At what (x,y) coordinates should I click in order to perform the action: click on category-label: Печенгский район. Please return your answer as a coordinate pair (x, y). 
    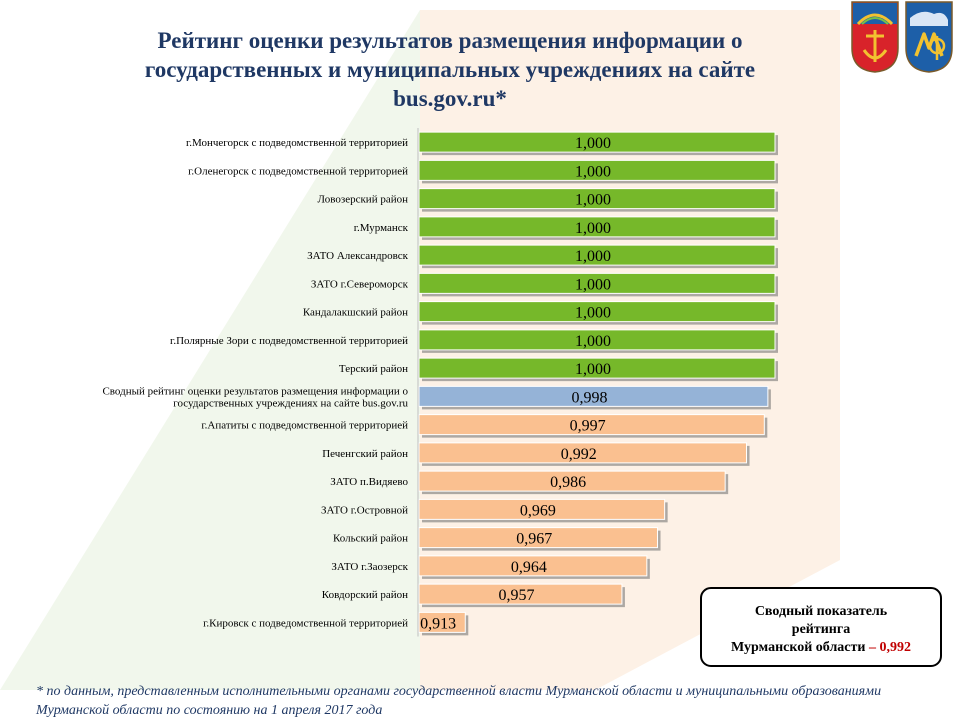
    Looking at the image, I should click on (365, 454).